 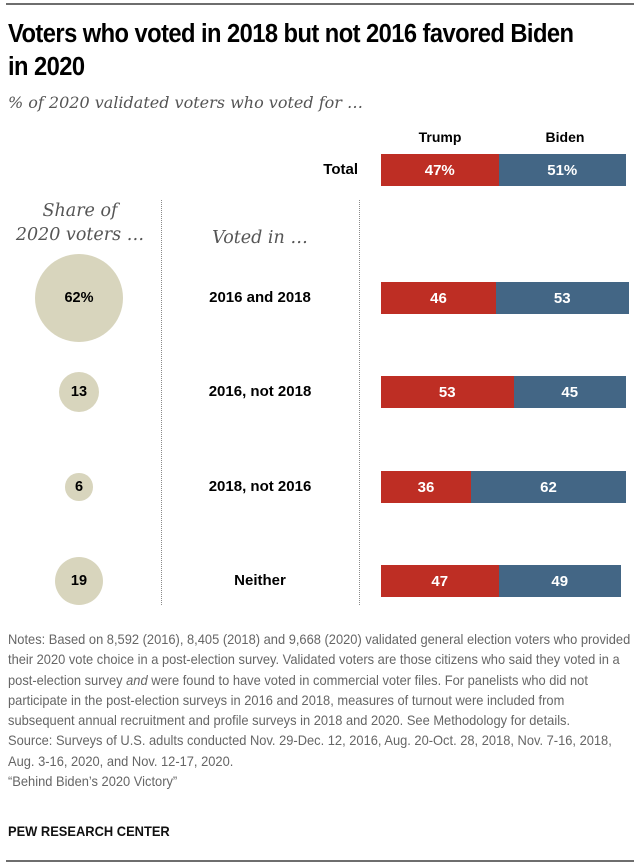 What do you see at coordinates (320, 4) in the screenshot?
I see `top-rule` at bounding box center [320, 4].